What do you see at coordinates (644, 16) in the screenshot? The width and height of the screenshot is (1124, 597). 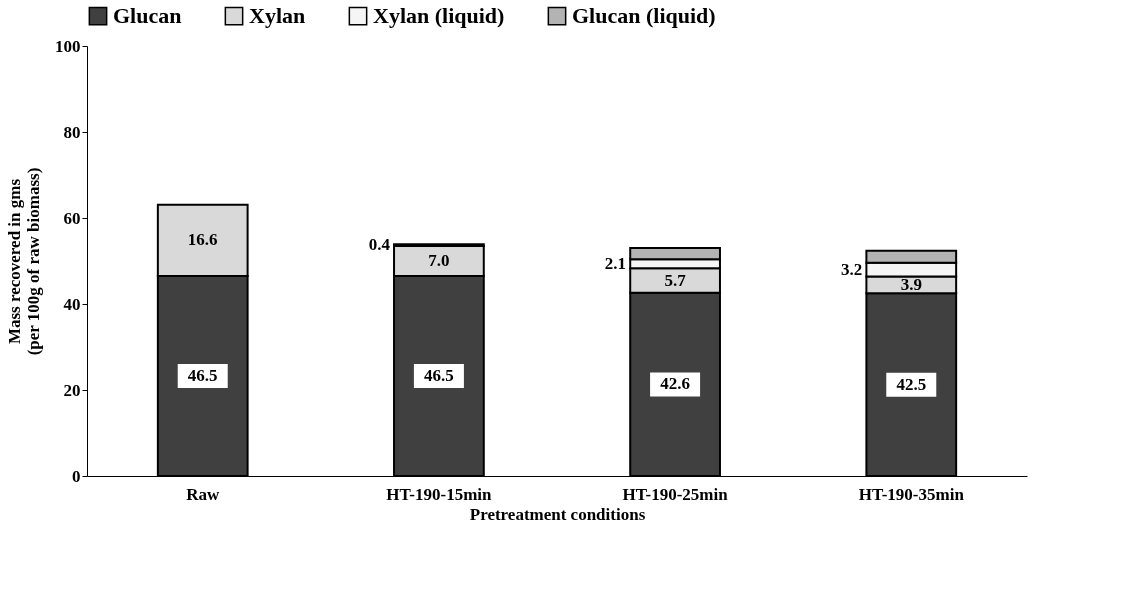 I see `legend-label: Glucan (liquid)` at bounding box center [644, 16].